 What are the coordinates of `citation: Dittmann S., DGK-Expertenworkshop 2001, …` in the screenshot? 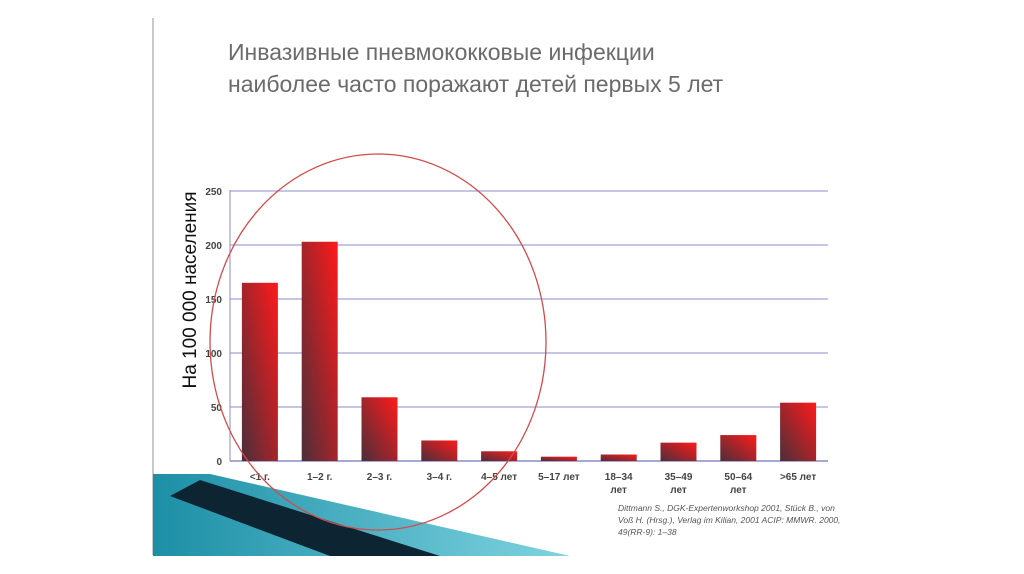 It's located at (743, 520).